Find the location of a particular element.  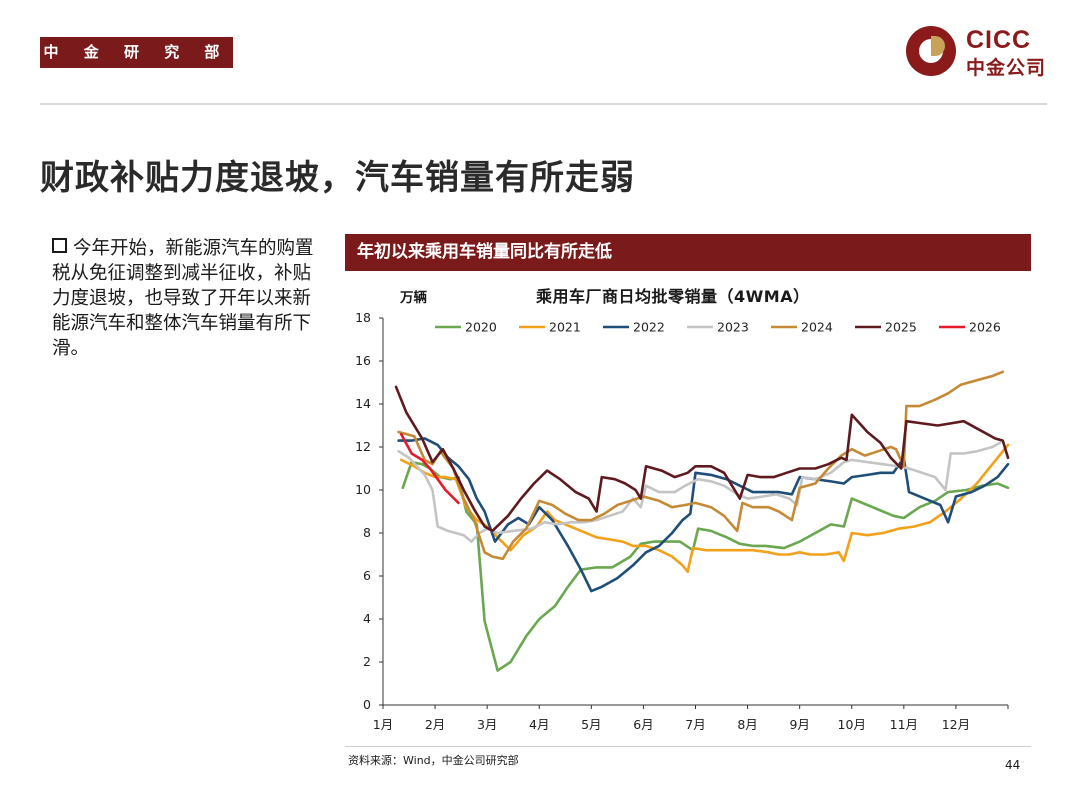

y-tick-label: 8 is located at coordinates (367, 532).